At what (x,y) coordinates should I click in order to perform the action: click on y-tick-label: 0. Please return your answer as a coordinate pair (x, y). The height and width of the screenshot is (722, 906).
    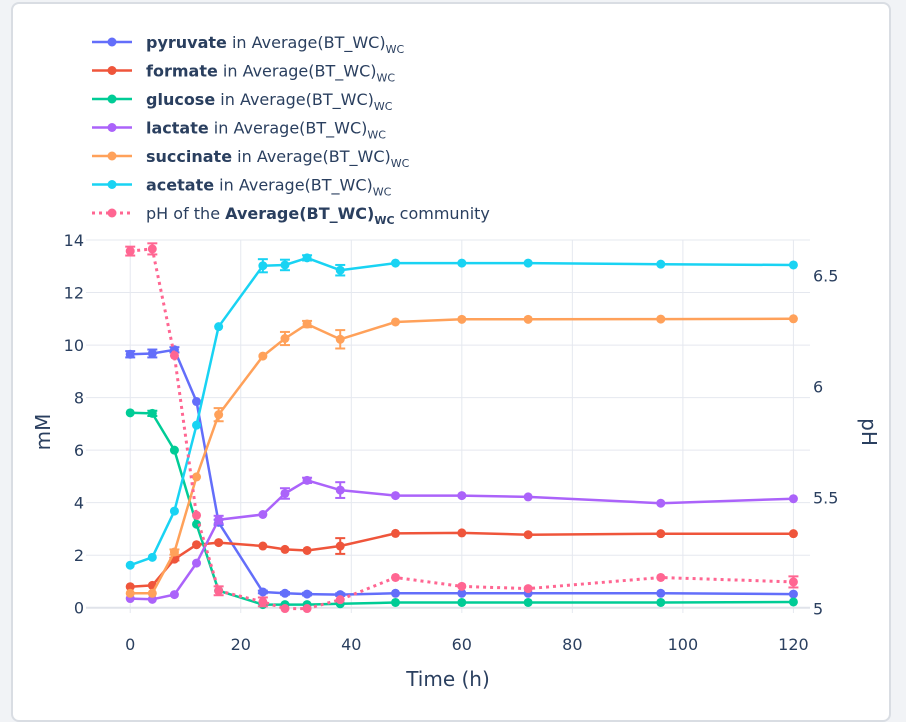
    Looking at the image, I should click on (79, 608).